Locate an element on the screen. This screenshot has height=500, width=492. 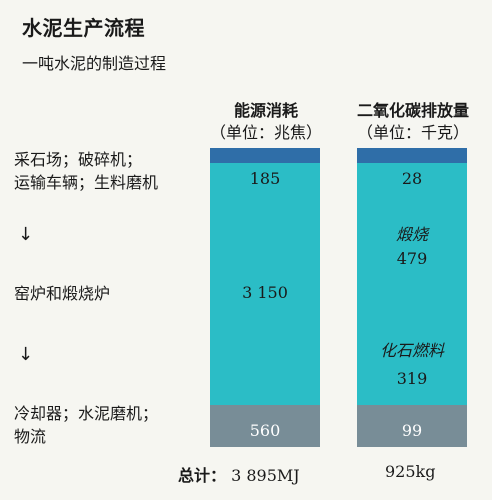
flow-arrow-2: ↓ is located at coordinates (26, 354).